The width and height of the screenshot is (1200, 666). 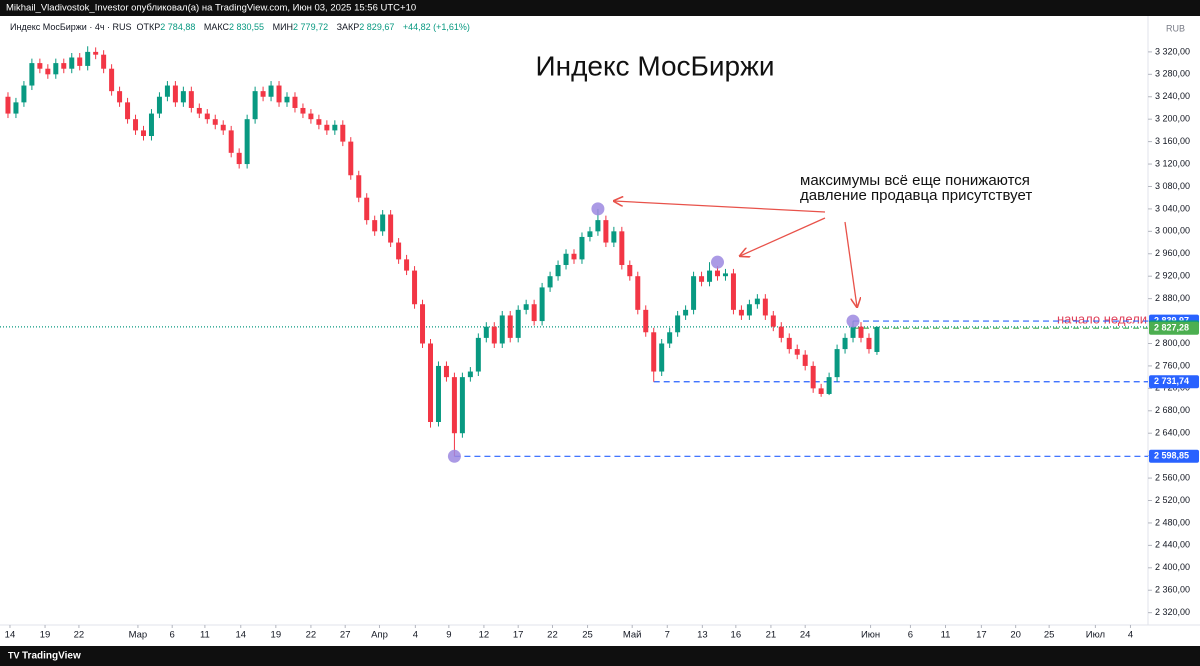 What do you see at coordinates (1172, 96) in the screenshot?
I see `y-tick-label: 3 240,00` at bounding box center [1172, 96].